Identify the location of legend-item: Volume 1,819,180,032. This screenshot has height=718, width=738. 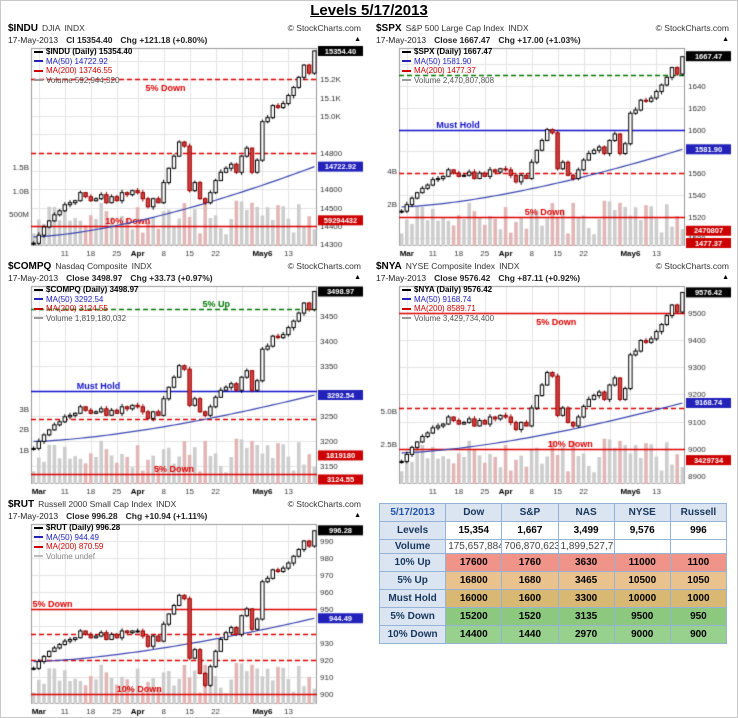
(86, 319).